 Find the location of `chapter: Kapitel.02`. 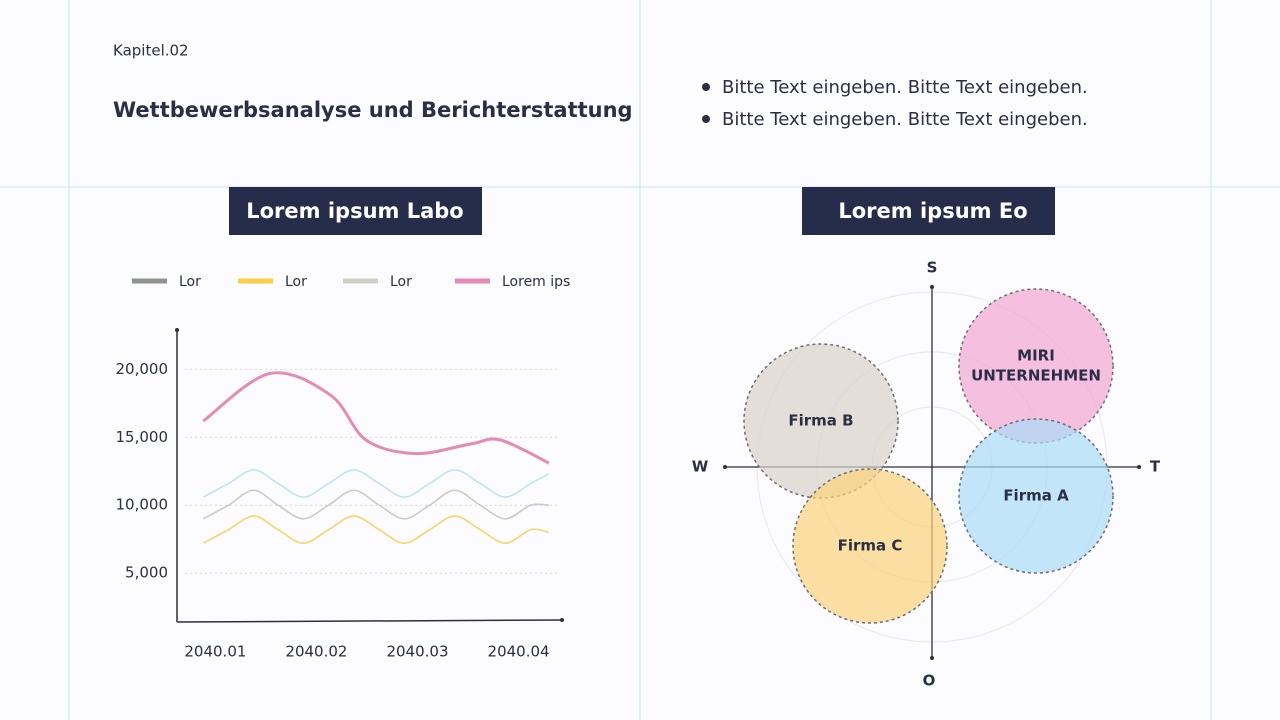

chapter: Kapitel.02 is located at coordinates (151, 51).